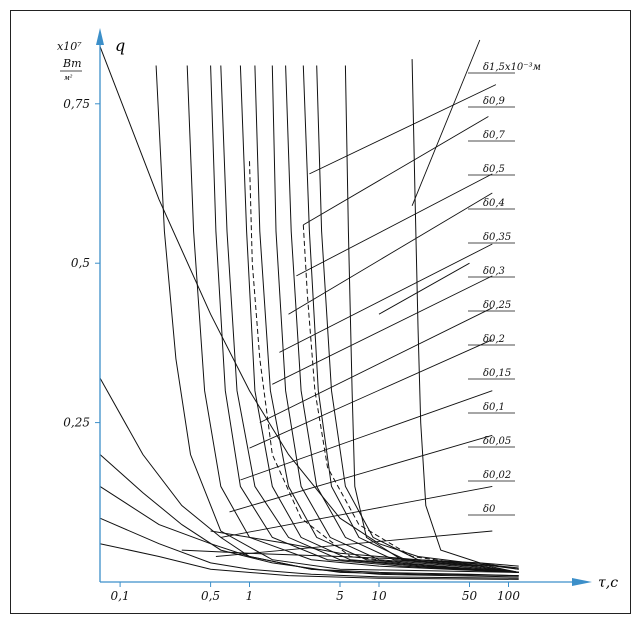 Image resolution: width=643 pixels, height=625 pixels. Describe the element at coordinates (210, 596) in the screenshot. I see `x-tick-label-1: 0,5` at that location.